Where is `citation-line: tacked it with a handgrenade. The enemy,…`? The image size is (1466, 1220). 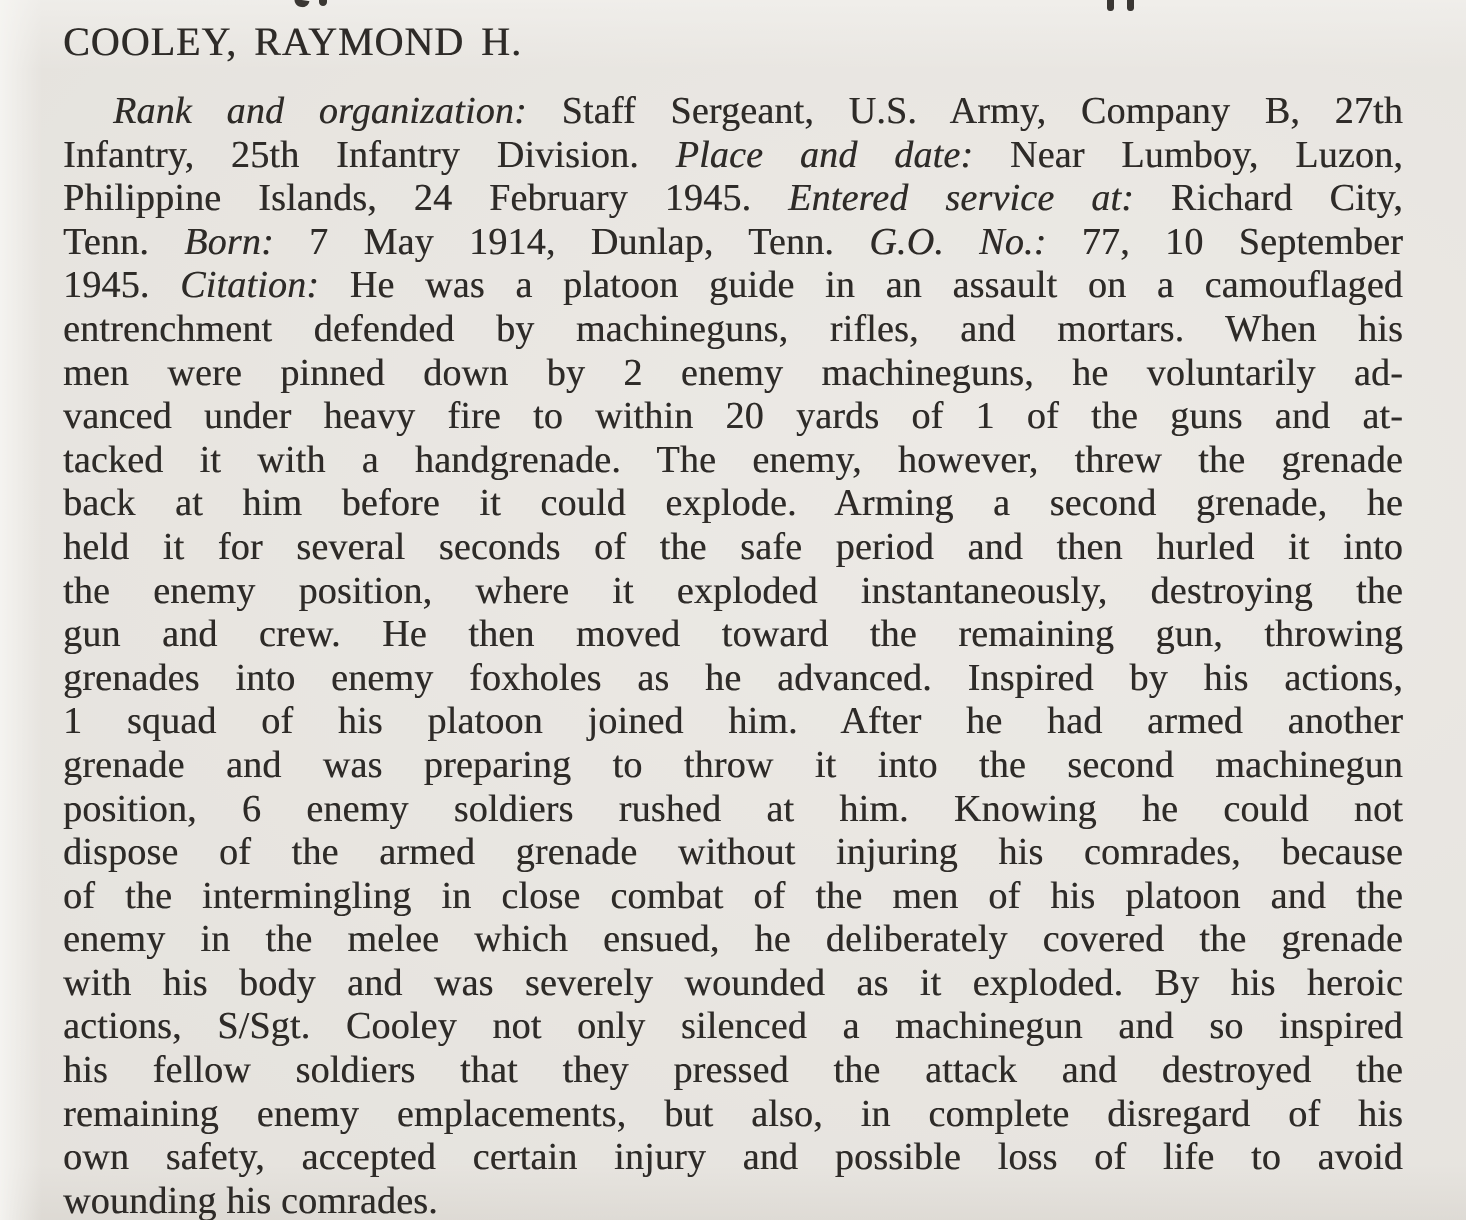 citation-line: tacked it with a handgrenade. The enemy,… is located at coordinates (733, 461).